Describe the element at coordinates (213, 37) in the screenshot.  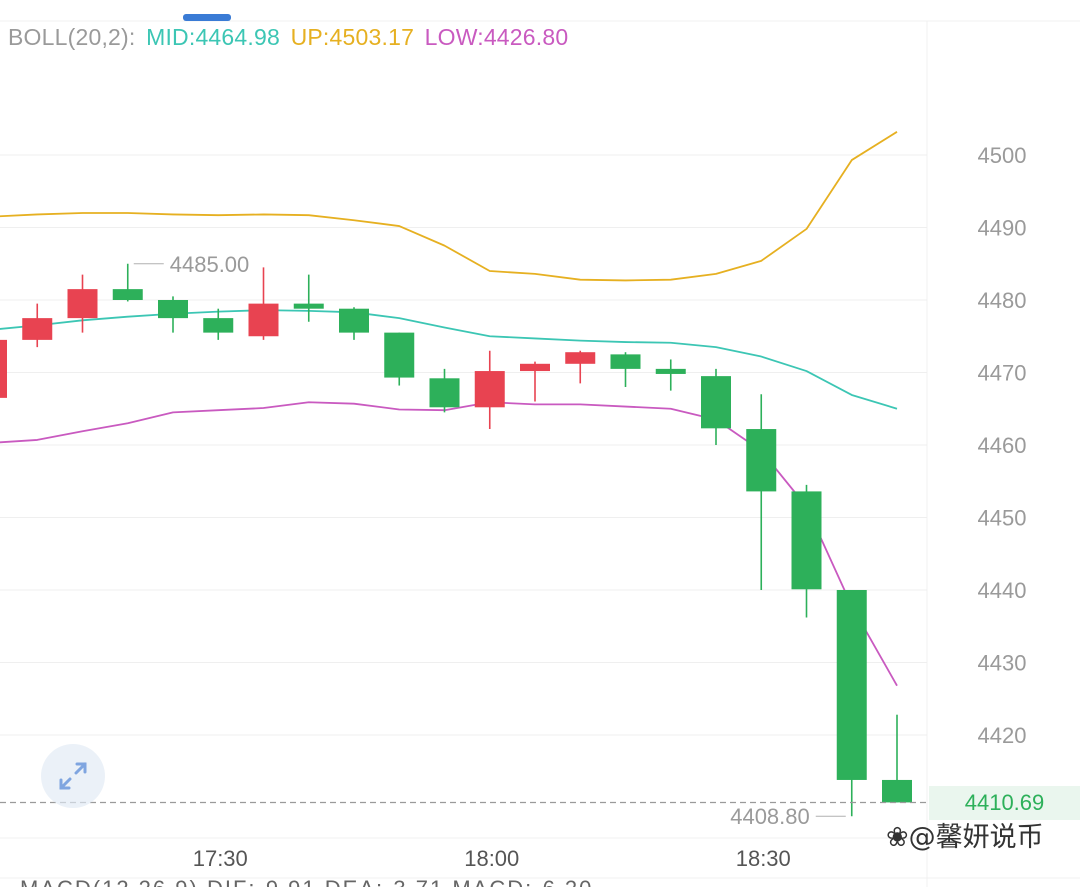
I see `boll-mid-value: MID:4464.98` at that location.